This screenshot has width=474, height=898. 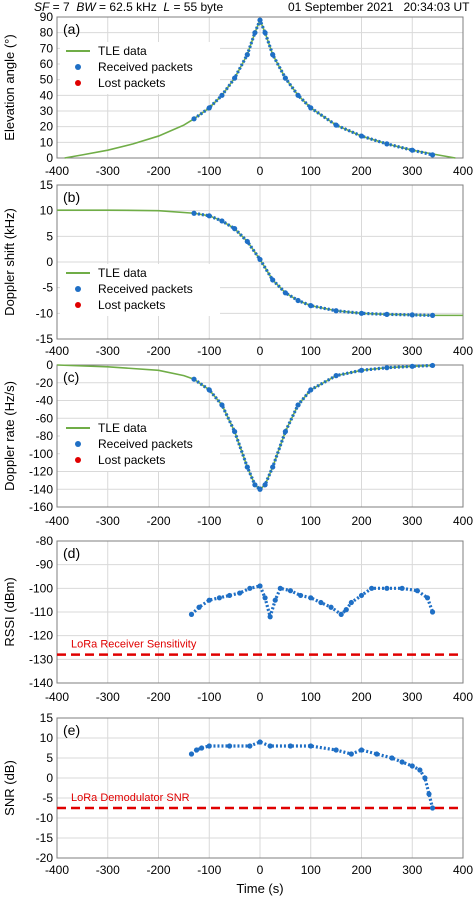 What do you see at coordinates (49, 365) in the screenshot?
I see `y-tick-label: 0` at bounding box center [49, 365].